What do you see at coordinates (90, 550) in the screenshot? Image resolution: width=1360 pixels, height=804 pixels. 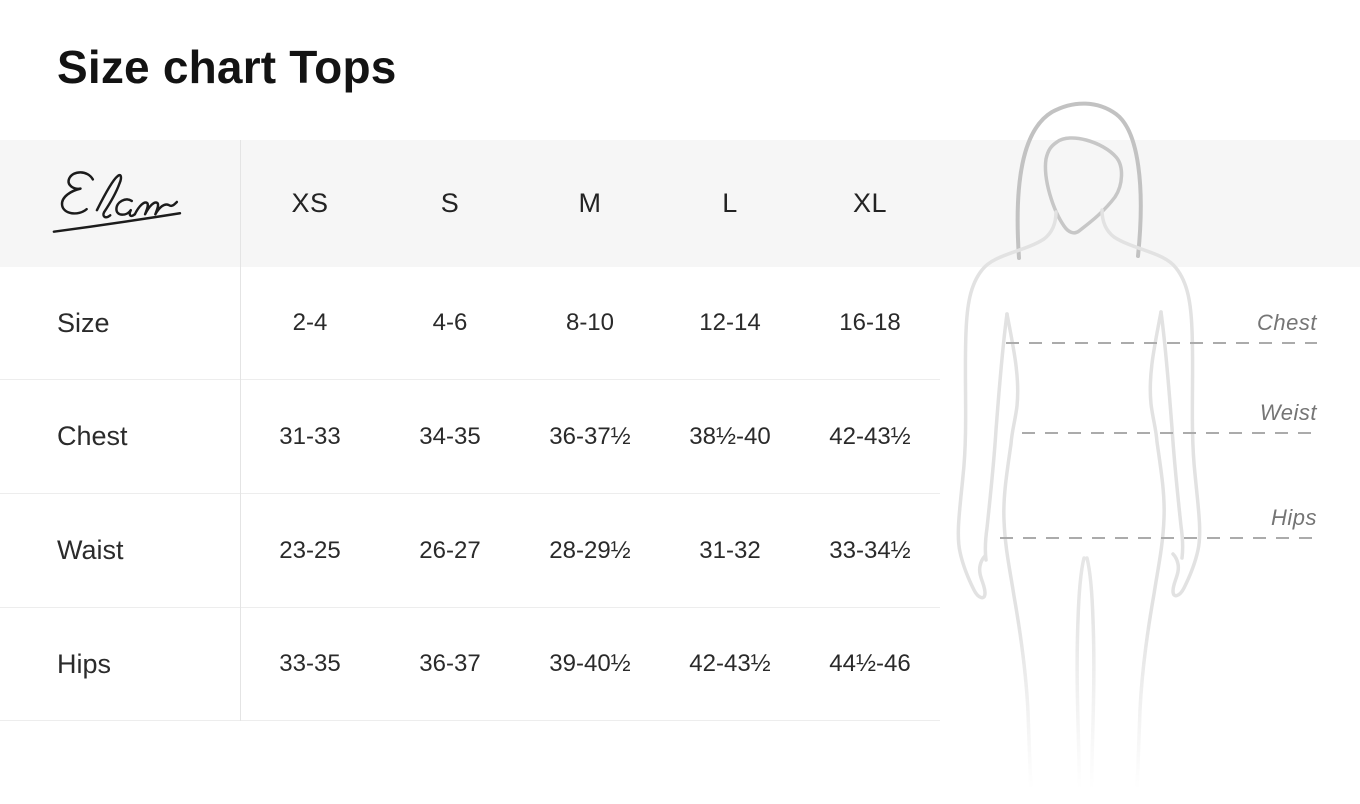 I see `row-label-waist: Waist` at bounding box center [90, 550].